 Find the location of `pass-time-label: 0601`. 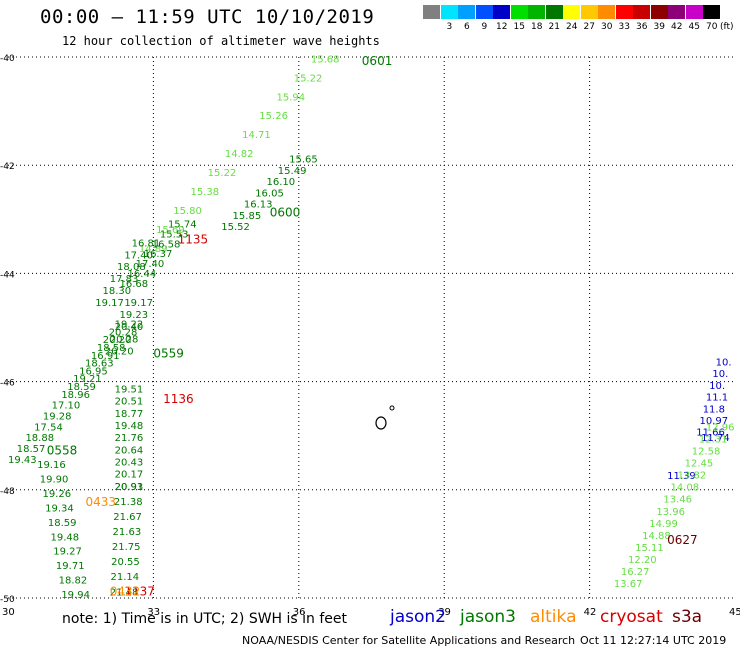

pass-time-label: 0601 is located at coordinates (377, 61).